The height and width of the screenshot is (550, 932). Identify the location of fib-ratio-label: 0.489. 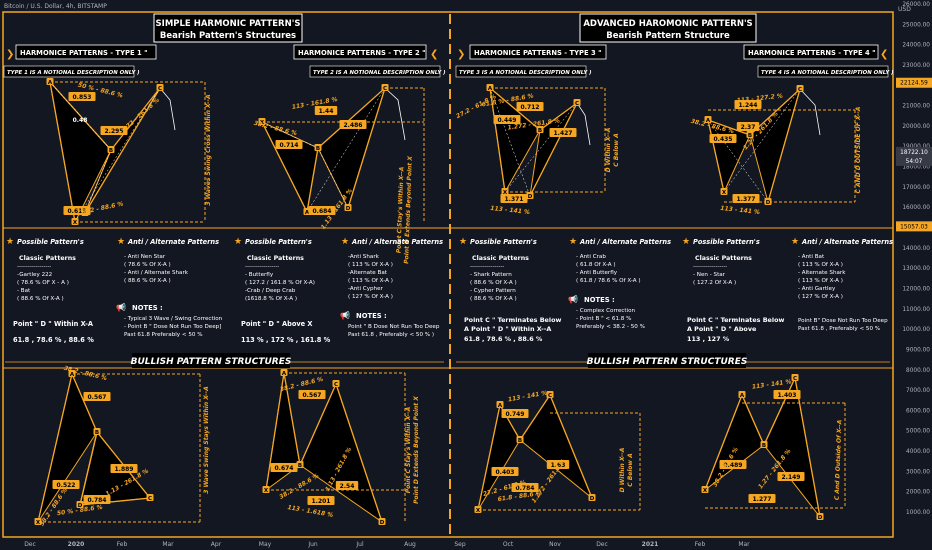
(733, 465).